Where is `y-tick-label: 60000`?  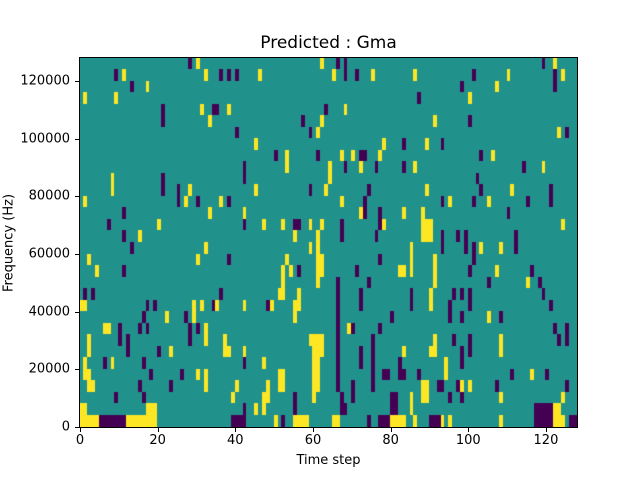
y-tick-label: 60000 is located at coordinates (49, 254).